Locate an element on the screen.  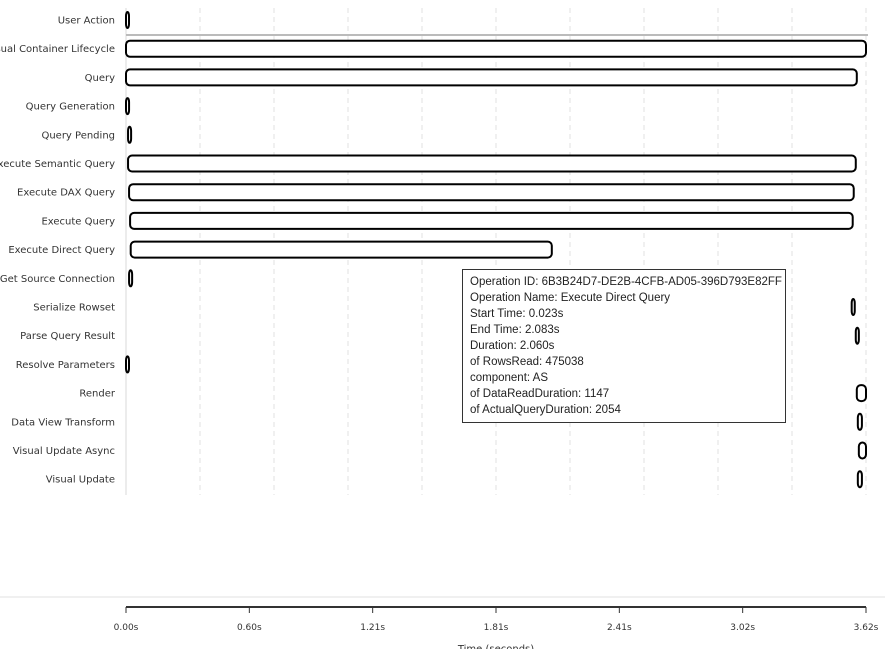
task-label: Render is located at coordinates (97, 394).